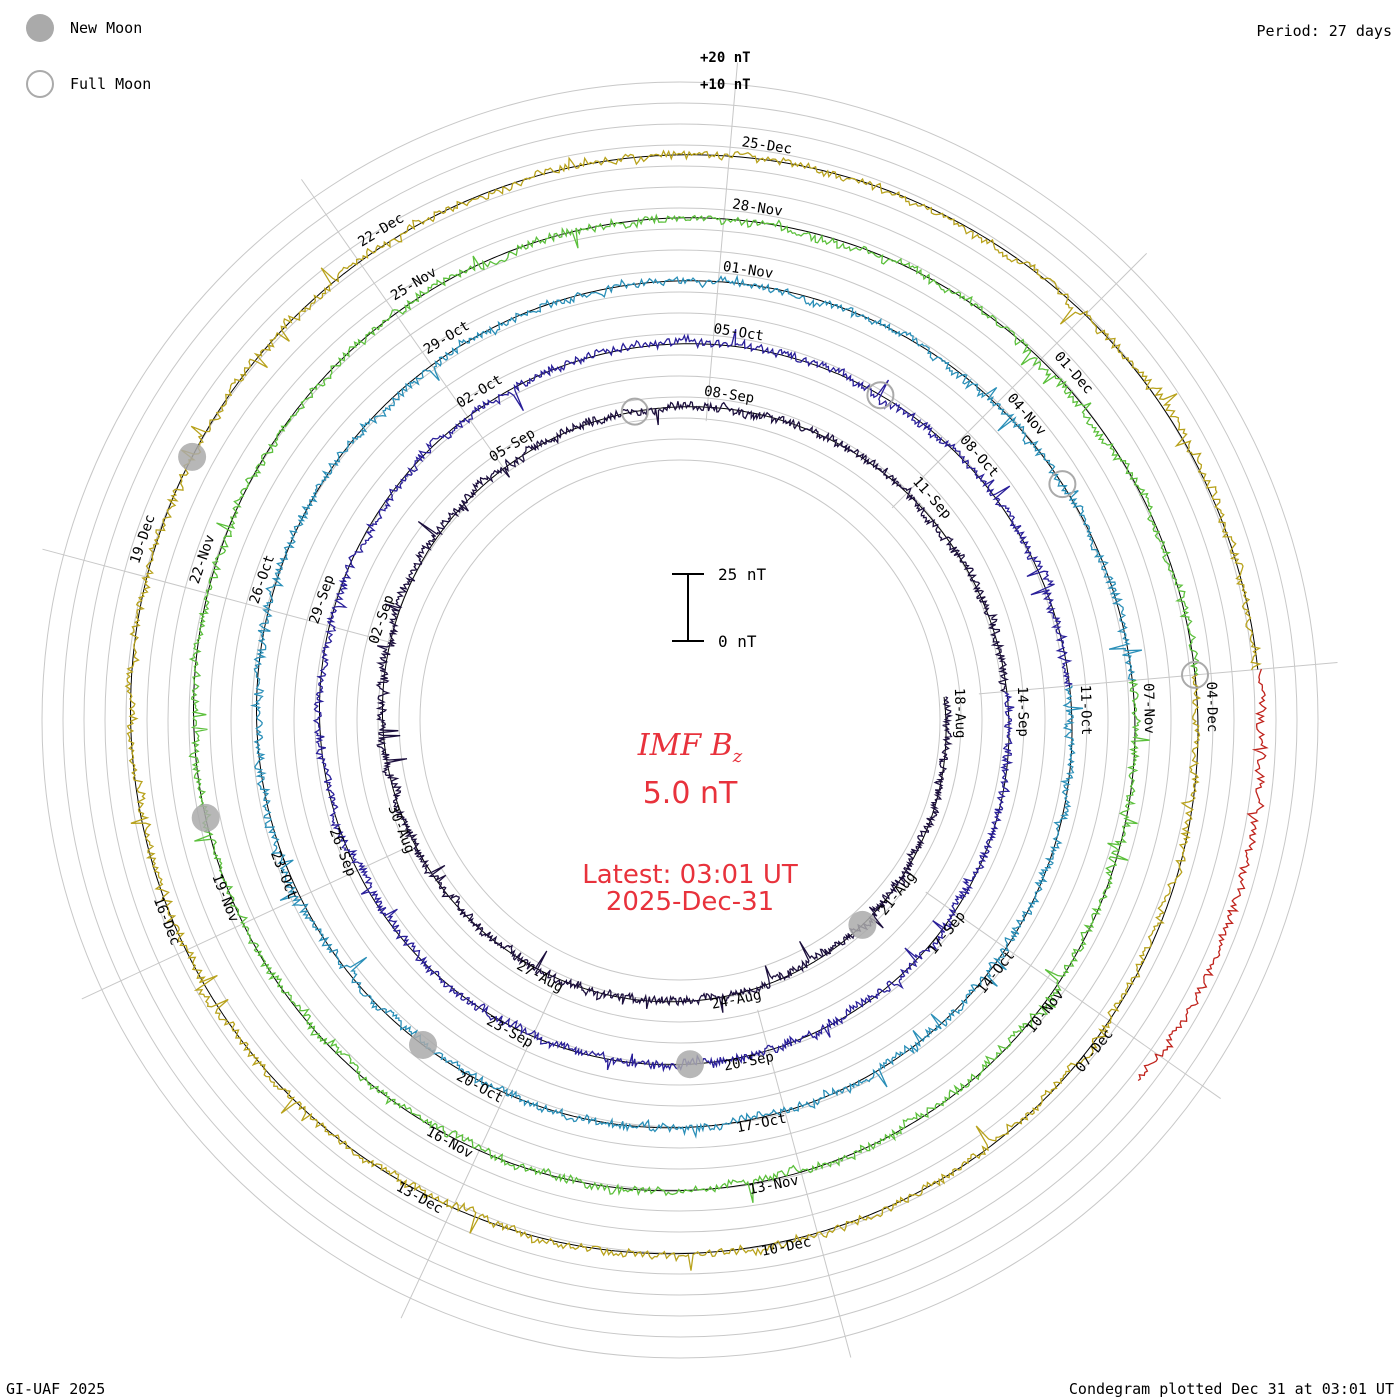  What do you see at coordinates (959, 713) in the screenshot?
I see `date-label: 18-Aug` at bounding box center [959, 713].